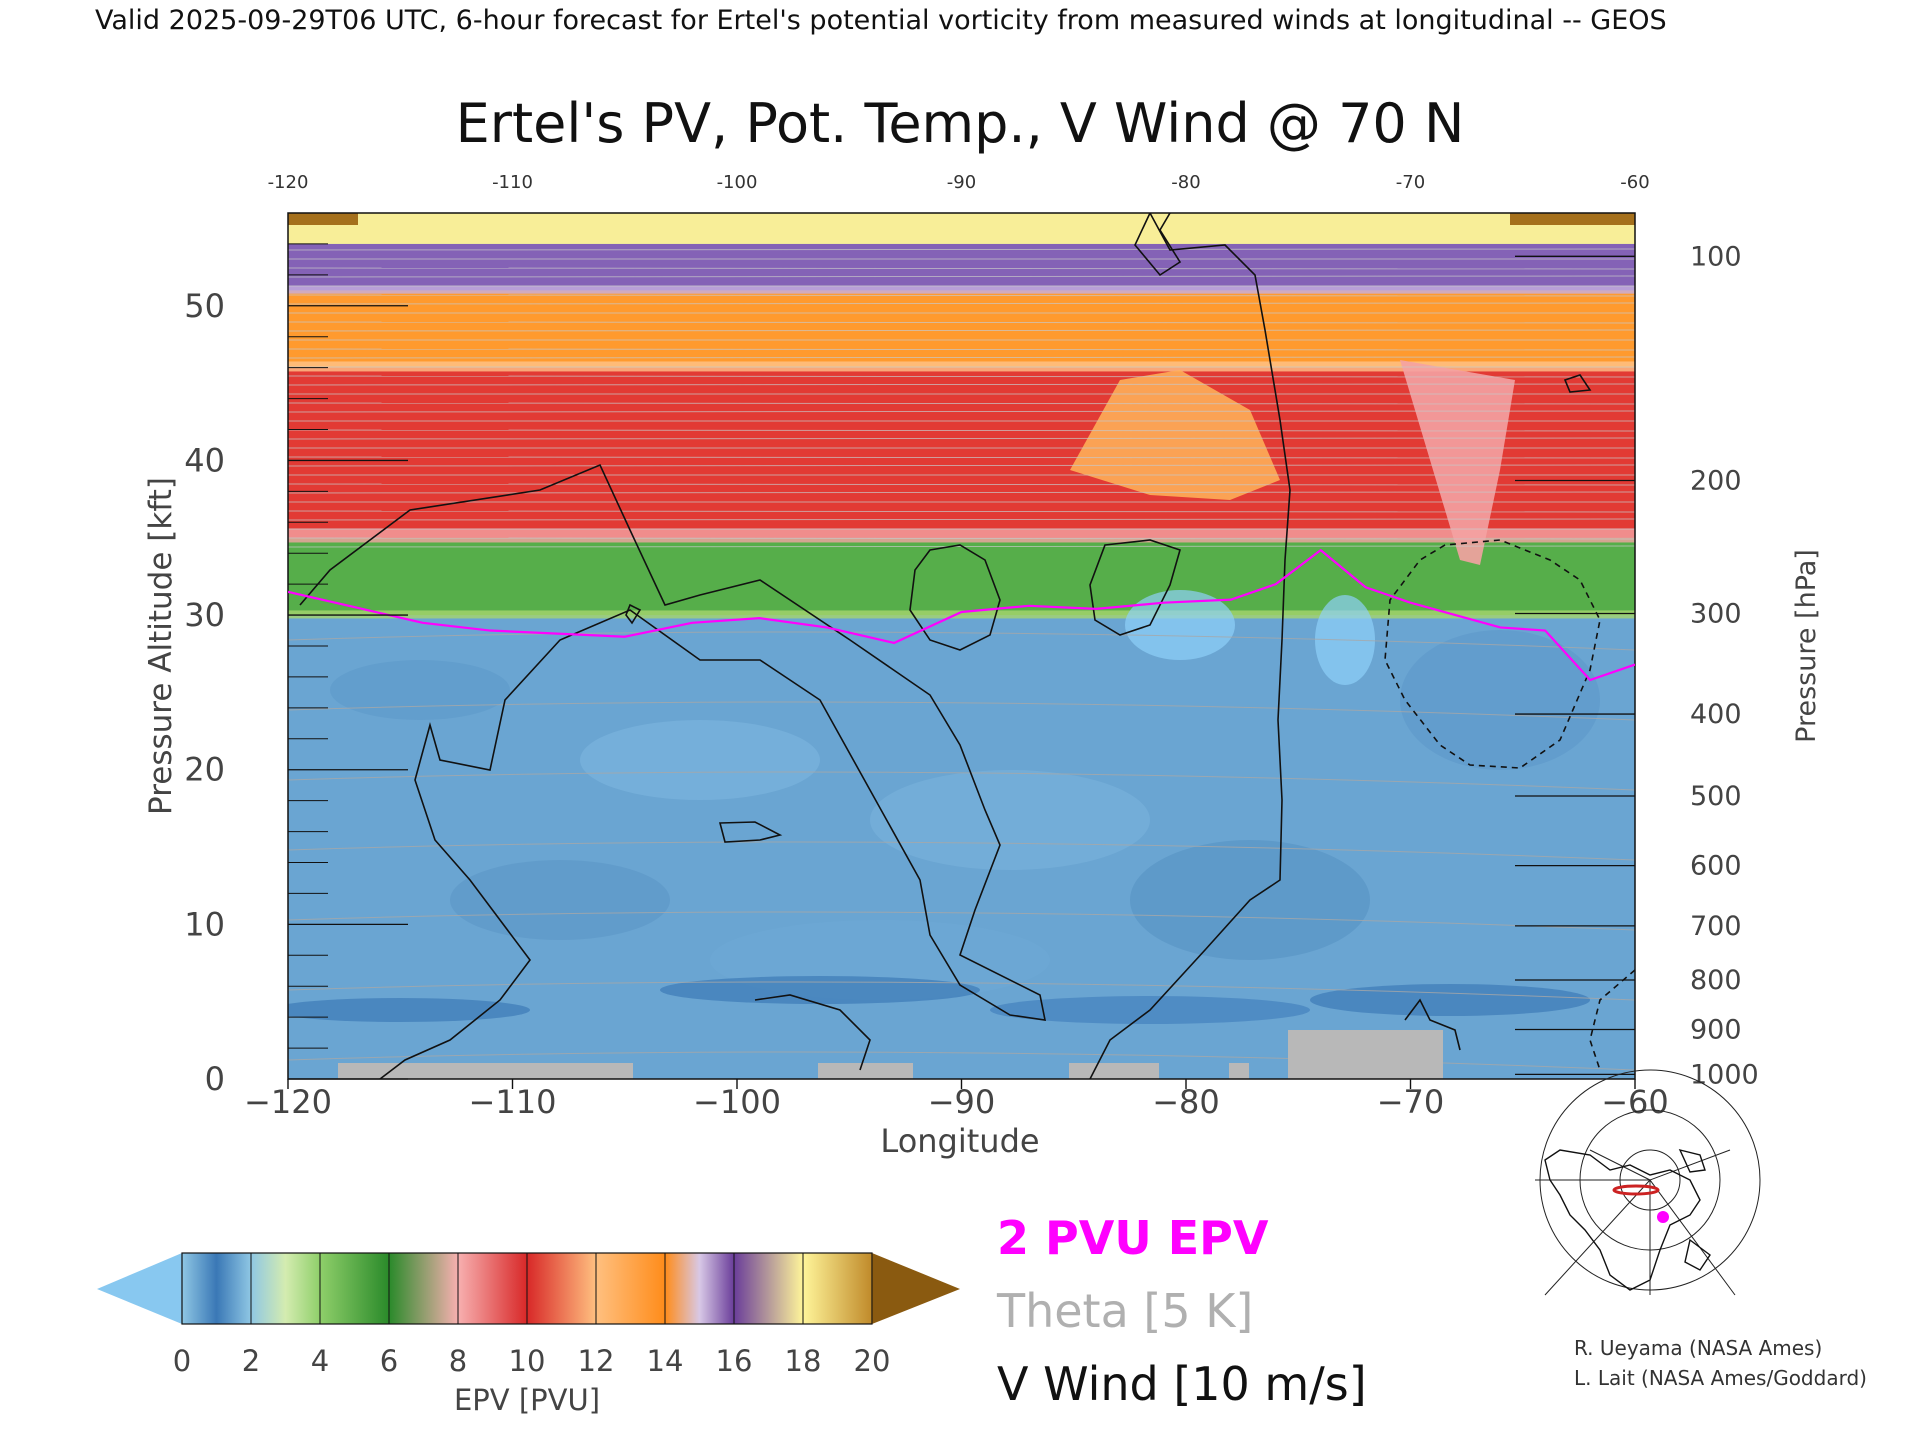  What do you see at coordinates (1720, 1378) in the screenshot?
I see `credit-line-2: L. Lait (NASA Ames/Goddard)` at bounding box center [1720, 1378].